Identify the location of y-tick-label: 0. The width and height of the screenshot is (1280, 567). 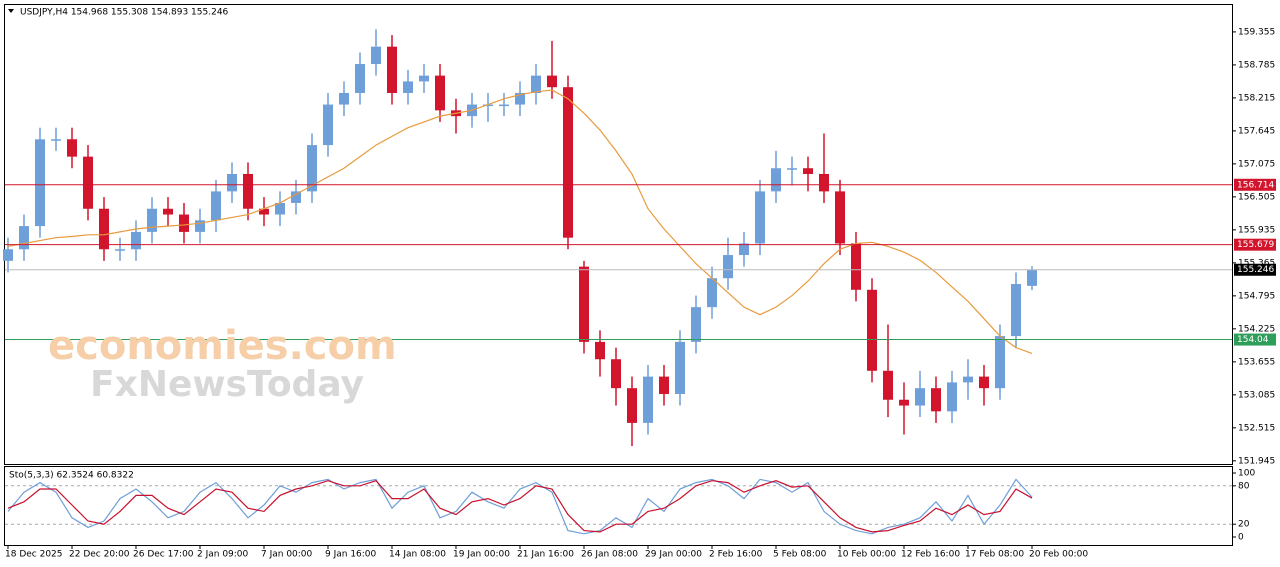
(1241, 538).